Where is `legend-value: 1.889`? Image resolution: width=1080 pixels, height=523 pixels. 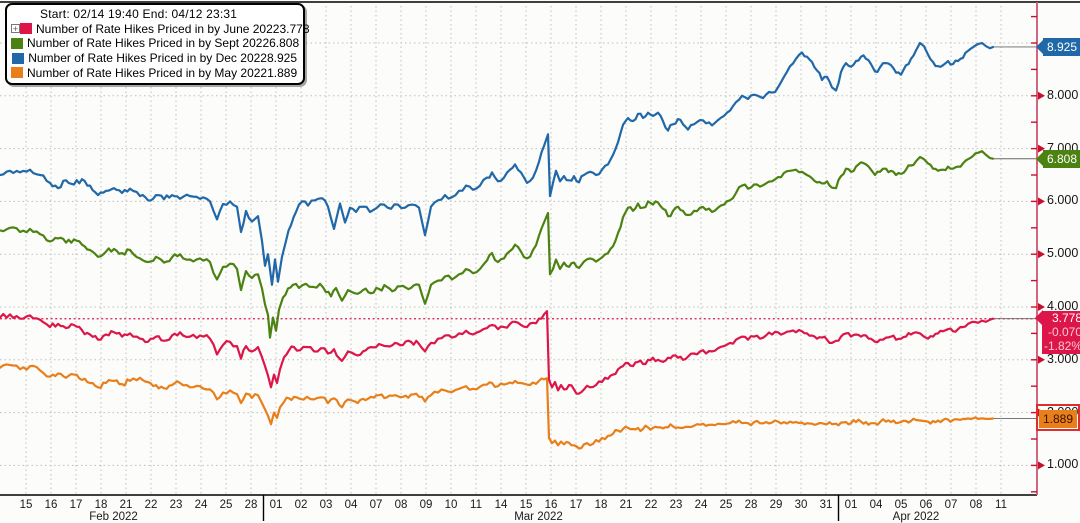
legend-value: 1.889 is located at coordinates (282, 72).